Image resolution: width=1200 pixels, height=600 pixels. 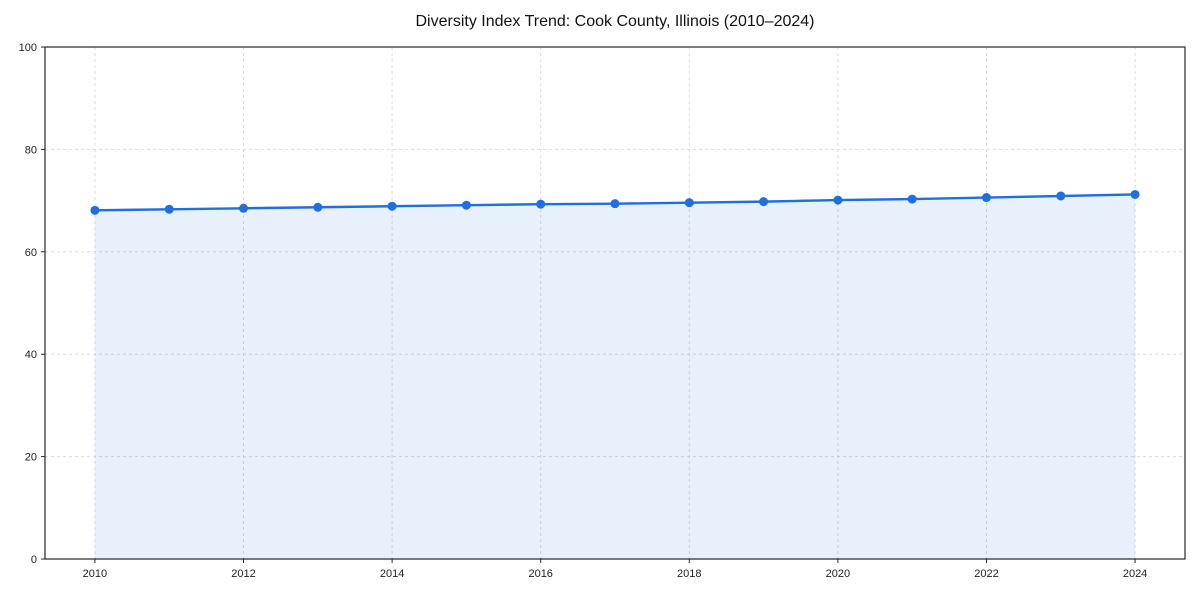 I want to click on x-tick-label: 2014, so click(x=392, y=574).